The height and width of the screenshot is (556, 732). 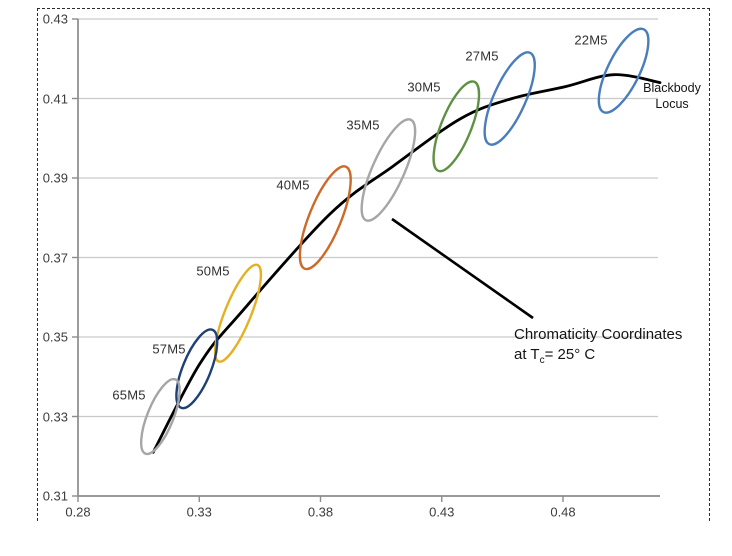 What do you see at coordinates (424, 87) in the screenshot?
I see `ellipse-label-30M5: 30M5` at bounding box center [424, 87].